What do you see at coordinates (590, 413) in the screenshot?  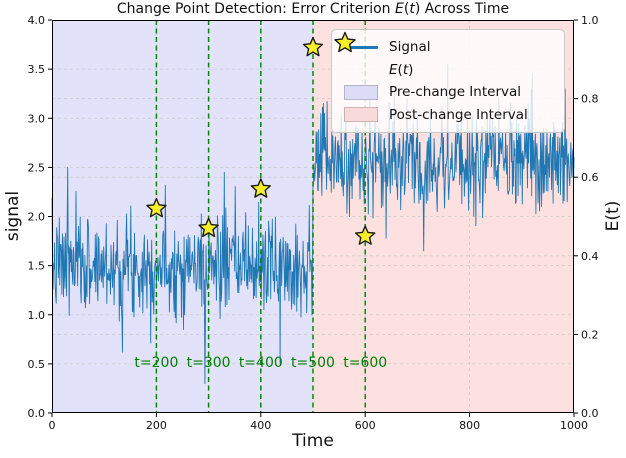 I see `y-tick-label-right: 0.0` at bounding box center [590, 413].